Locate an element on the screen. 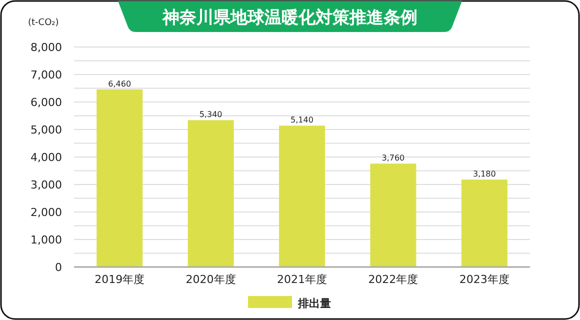 Image resolution: width=580 pixels, height=320 pixels. y-axis-title: (t-CO₂) is located at coordinates (43, 23).